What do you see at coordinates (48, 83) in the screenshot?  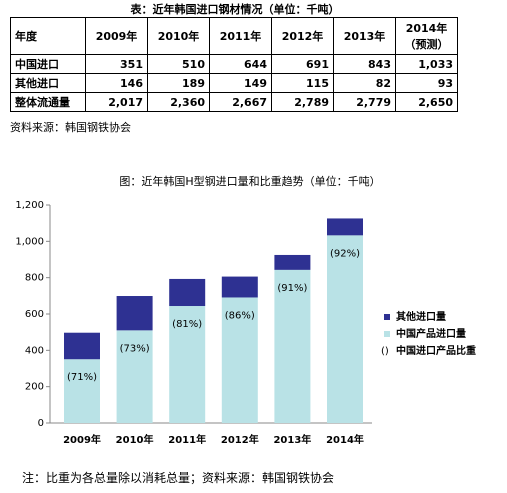 I see `table-cell: 其他进口` at bounding box center [48, 83].